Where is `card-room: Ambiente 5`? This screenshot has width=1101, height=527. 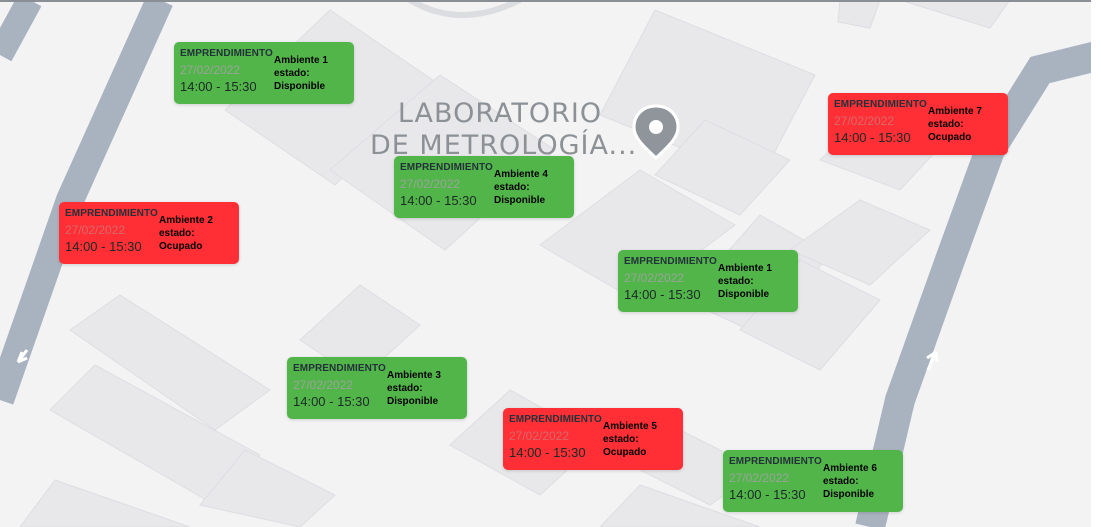 card-room: Ambiente 5 is located at coordinates (630, 426).